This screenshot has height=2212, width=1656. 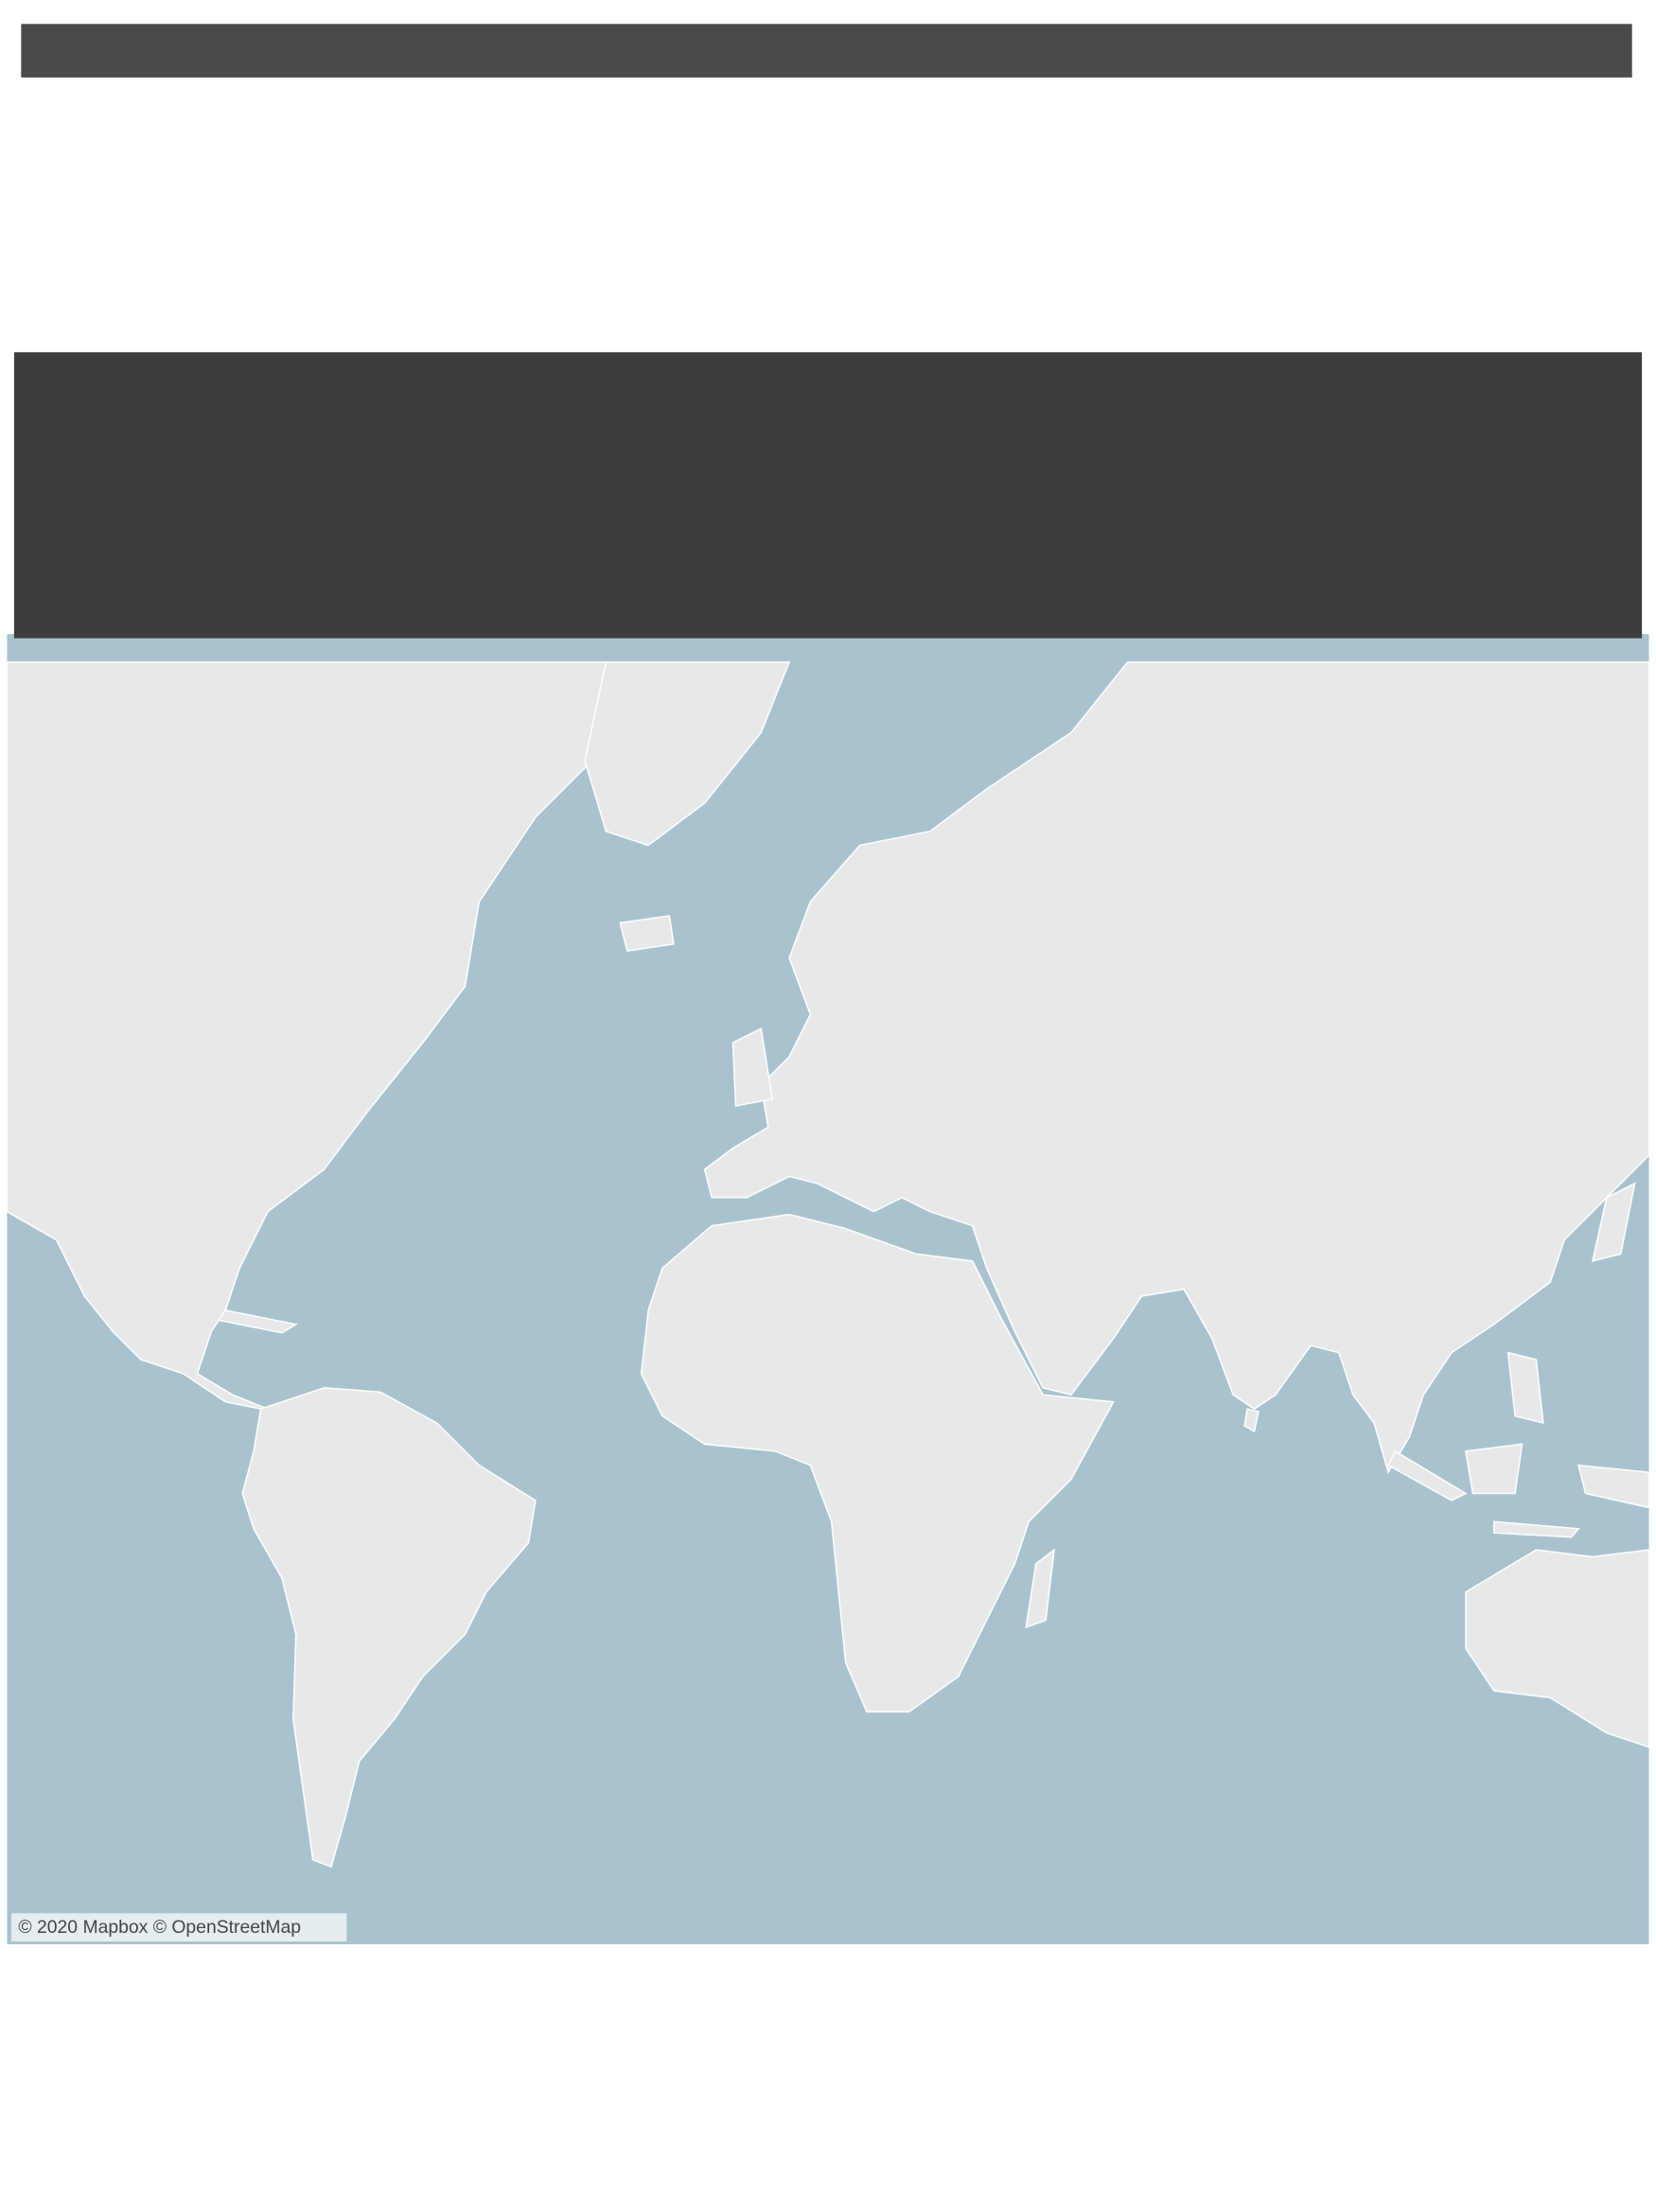 I want to click on intro-box, so click(x=828, y=496).